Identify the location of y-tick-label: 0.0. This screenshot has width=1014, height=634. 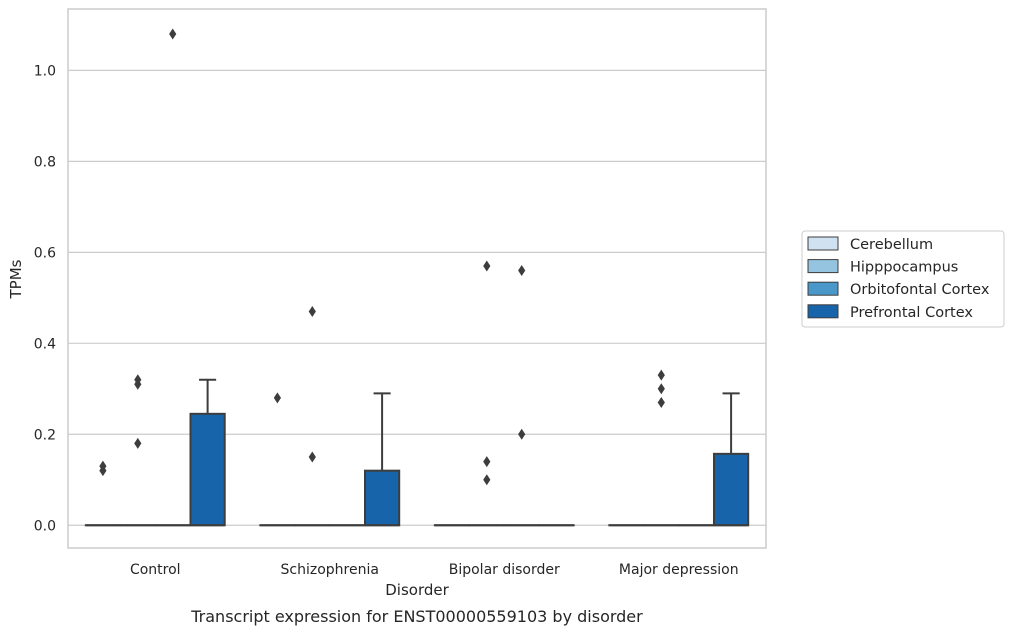
(45, 526).